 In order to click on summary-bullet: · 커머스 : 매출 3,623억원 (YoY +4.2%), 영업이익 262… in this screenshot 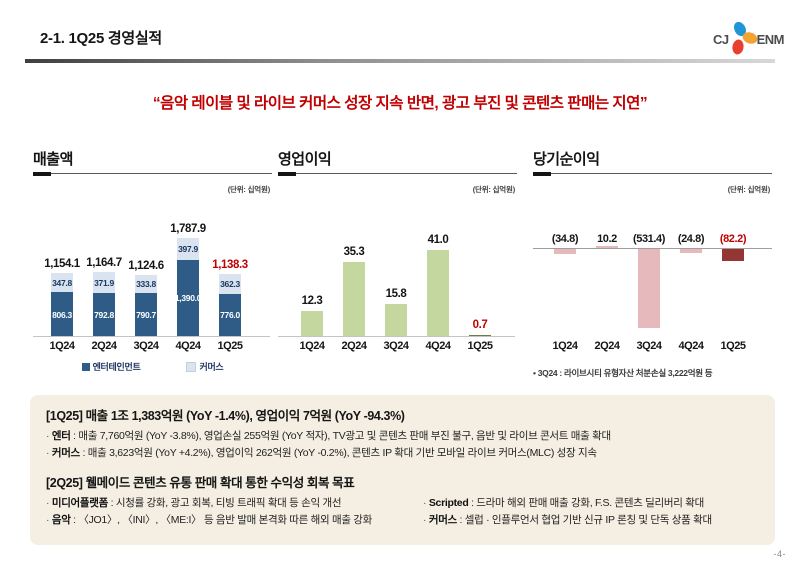, I will do `click(402, 453)`.